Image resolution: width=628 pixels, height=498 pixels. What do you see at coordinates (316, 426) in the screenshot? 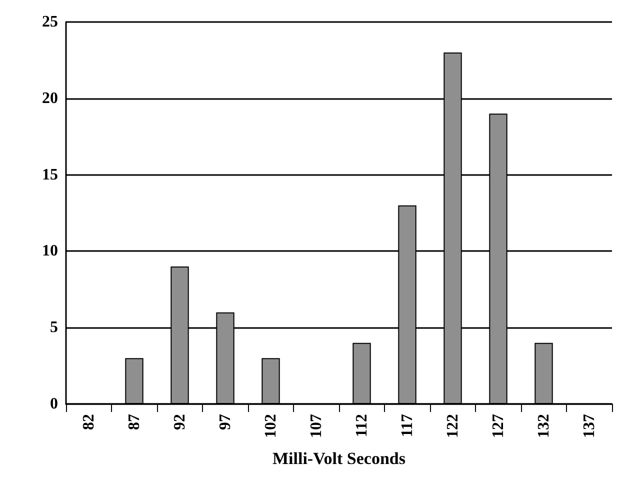
I see `x-tick-label: 107` at bounding box center [316, 426].